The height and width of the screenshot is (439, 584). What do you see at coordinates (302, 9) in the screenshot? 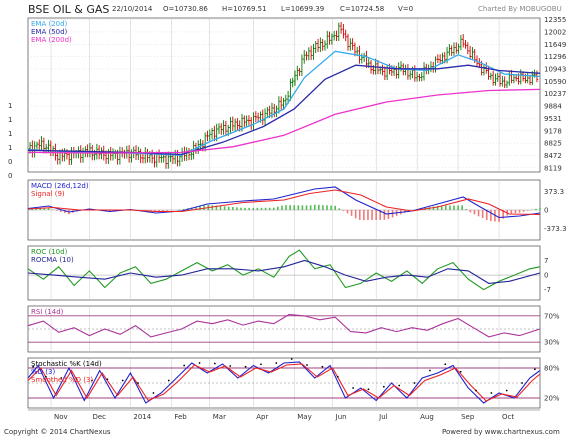
I see `header-low: L=10699.39` at bounding box center [302, 9].